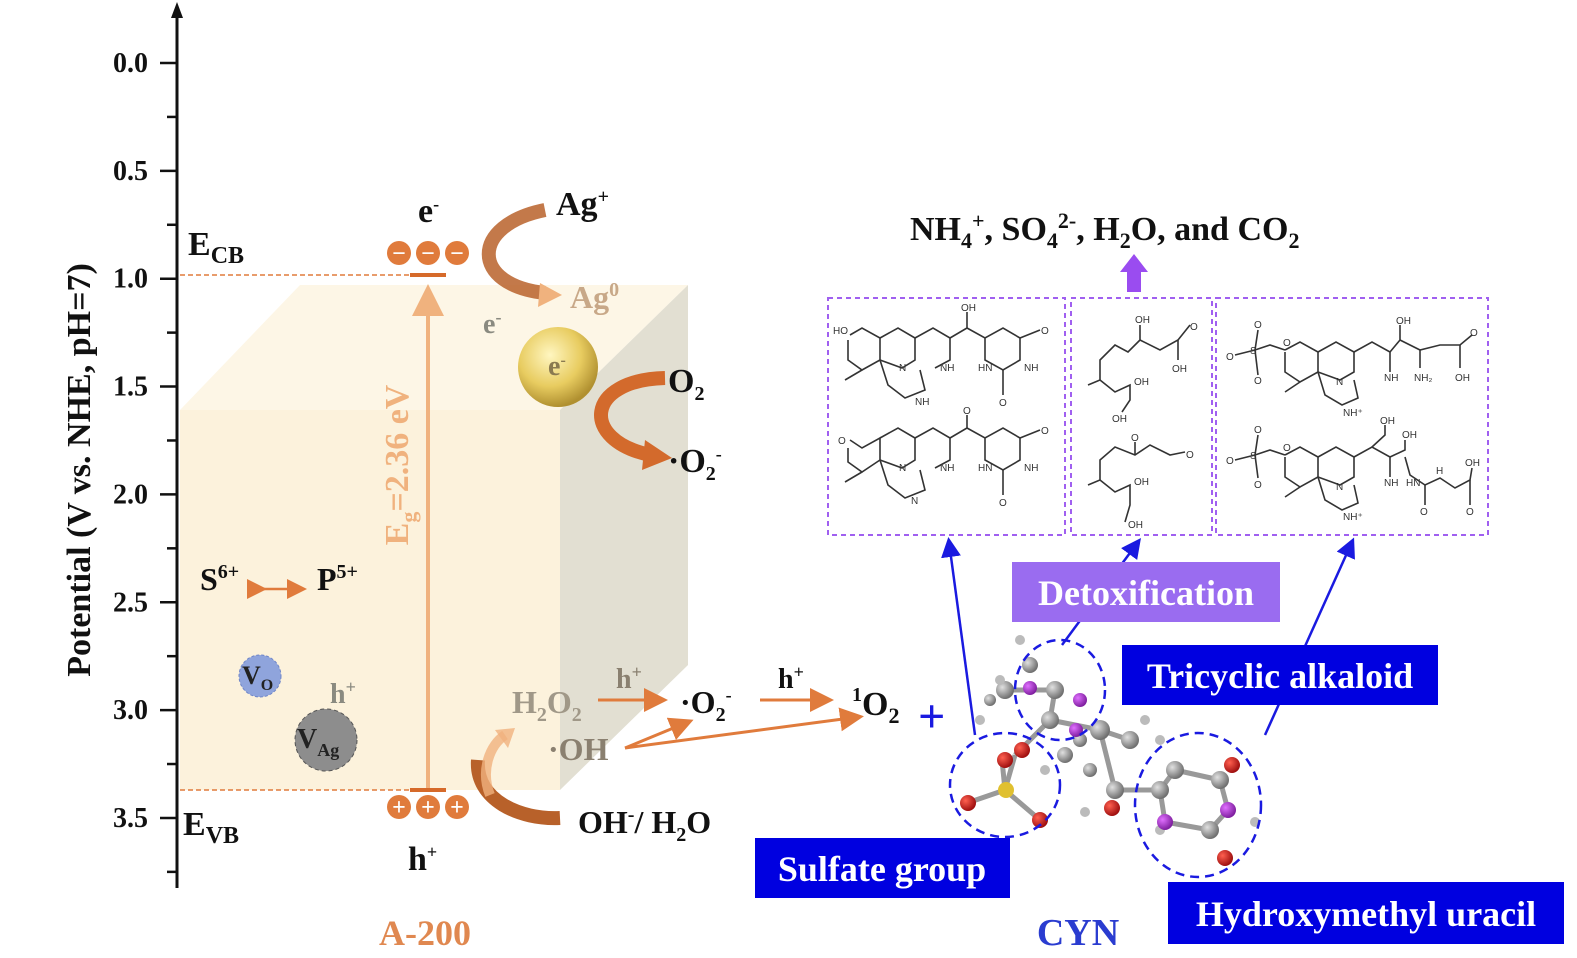  I want to click on vo-label: VO, so click(257, 677).